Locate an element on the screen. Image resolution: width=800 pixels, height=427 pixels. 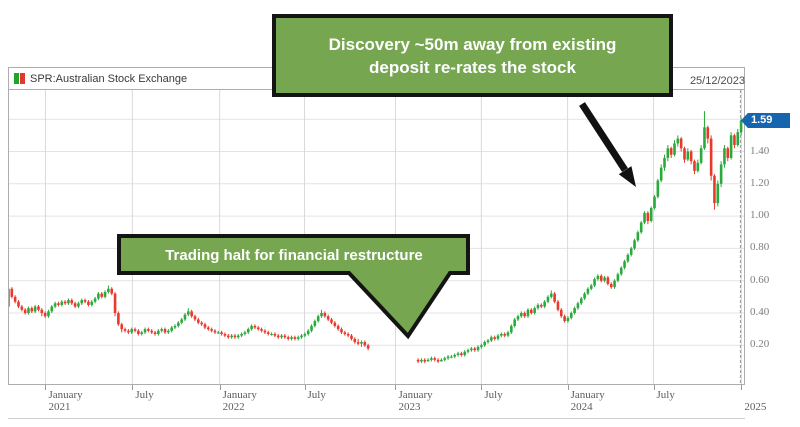
cursor-date-label: 25/12/2023 is located at coordinates (717, 81).